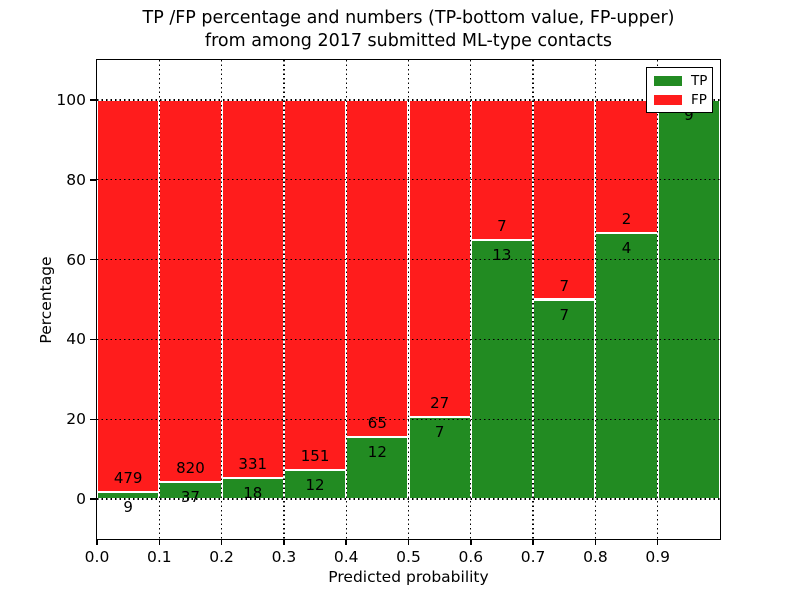 Image resolution: width=800 pixels, height=600 pixels. I want to click on tp-count-label: 13, so click(502, 254).